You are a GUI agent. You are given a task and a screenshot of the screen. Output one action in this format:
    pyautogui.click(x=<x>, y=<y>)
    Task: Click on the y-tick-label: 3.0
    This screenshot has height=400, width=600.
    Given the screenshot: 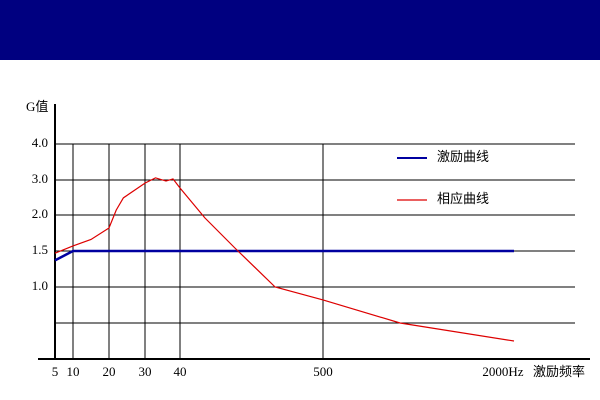 What is the action you would take?
    pyautogui.click(x=40, y=178)
    